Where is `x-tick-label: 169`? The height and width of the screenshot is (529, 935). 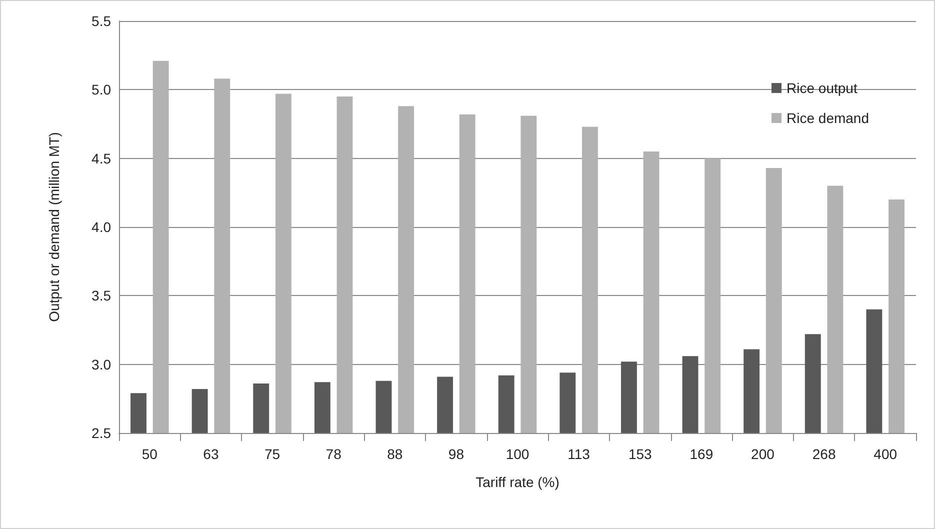
x-tick-label: 169 is located at coordinates (702, 454).